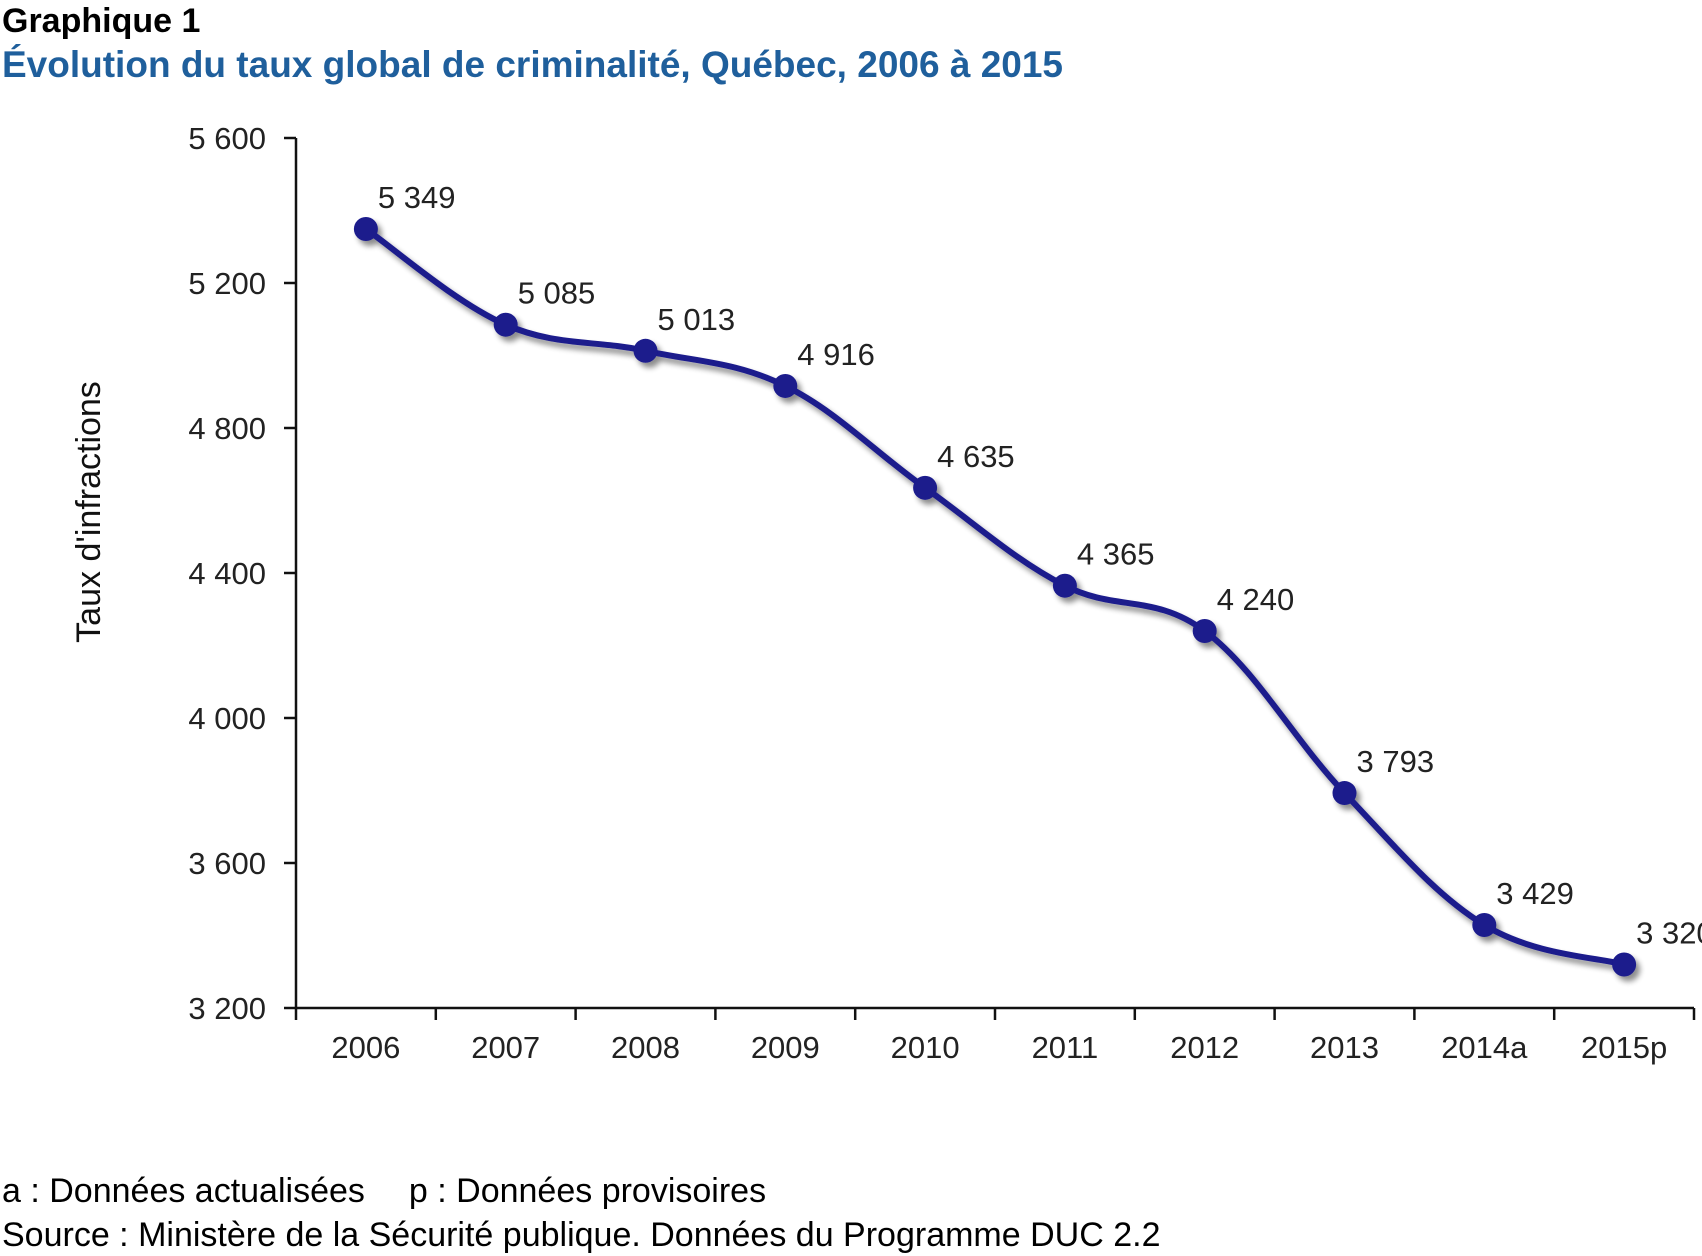  What do you see at coordinates (1344, 1047) in the screenshot?
I see `x-tick-label: 2013` at bounding box center [1344, 1047].